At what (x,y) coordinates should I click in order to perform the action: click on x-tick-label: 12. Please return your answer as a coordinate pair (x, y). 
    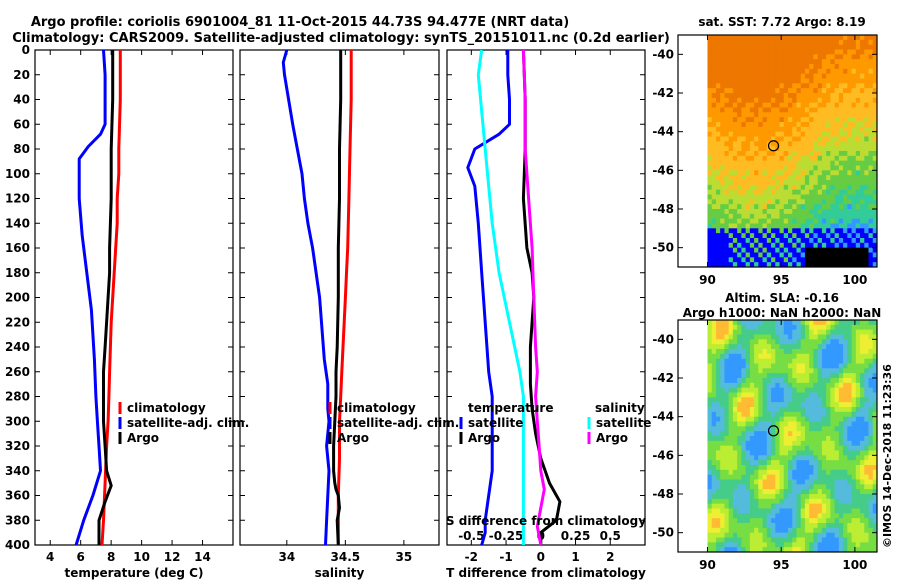
    Looking at the image, I should click on (172, 557).